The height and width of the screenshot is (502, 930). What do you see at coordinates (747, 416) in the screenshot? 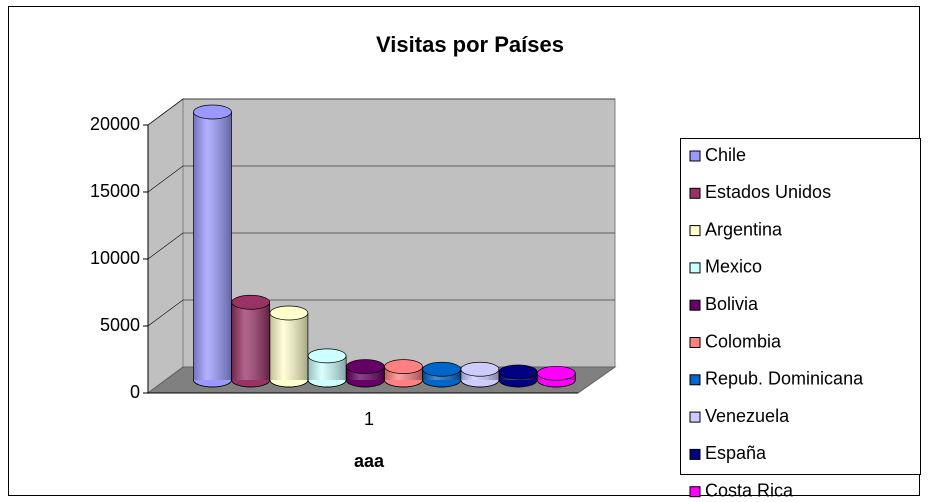
I see `legend-label: Venezuela` at bounding box center [747, 416].